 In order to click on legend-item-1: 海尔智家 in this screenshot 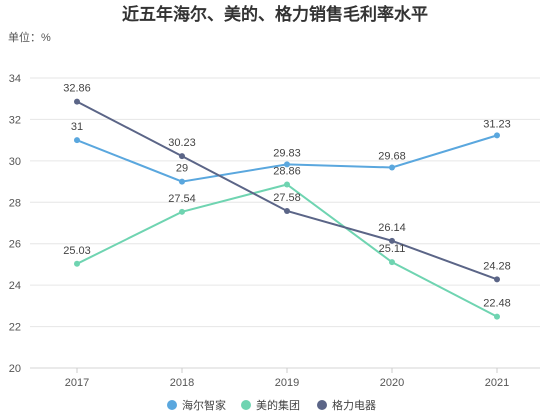, I will do `click(196, 405)`.